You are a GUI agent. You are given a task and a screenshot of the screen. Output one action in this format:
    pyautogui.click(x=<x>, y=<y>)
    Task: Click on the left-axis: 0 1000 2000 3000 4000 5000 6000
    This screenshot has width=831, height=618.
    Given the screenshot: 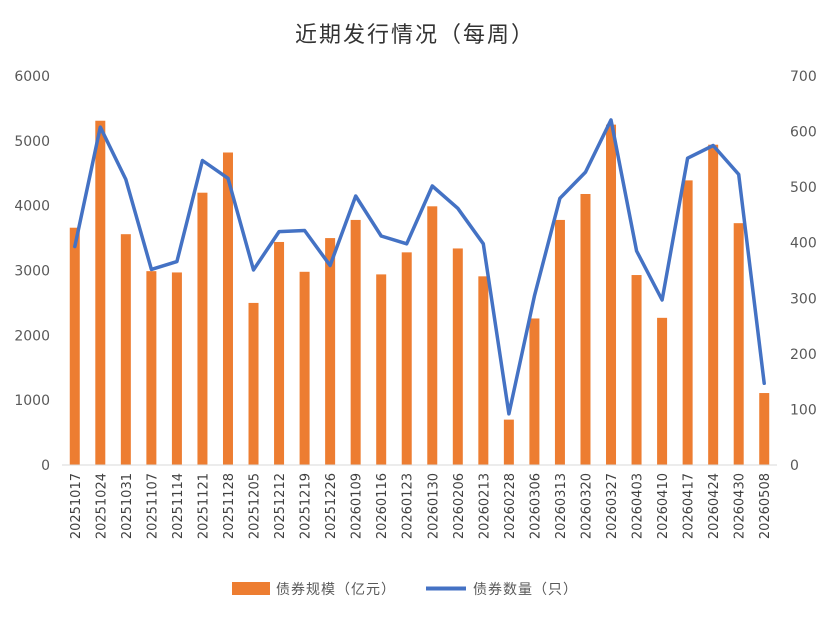 What is the action you would take?
    pyautogui.click(x=32, y=271)
    